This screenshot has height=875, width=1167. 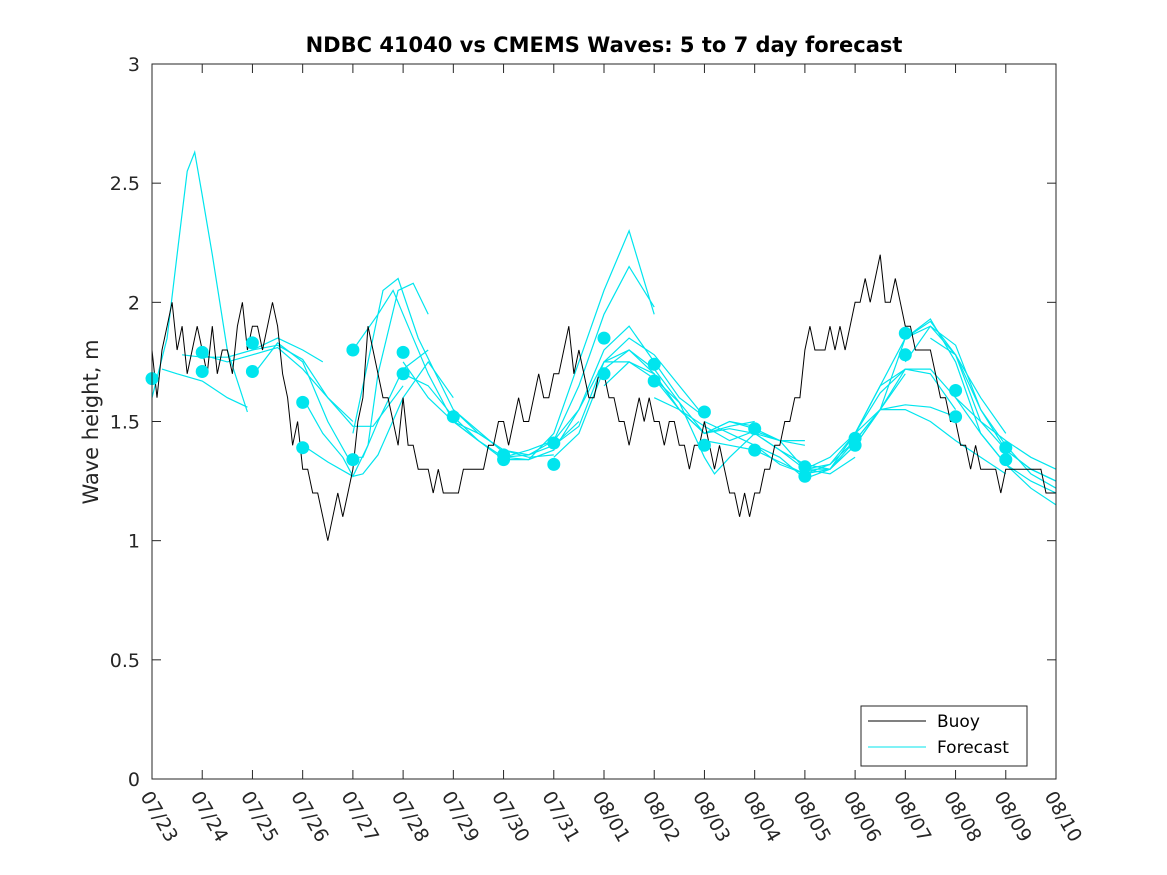 What do you see at coordinates (1063, 817) in the screenshot?
I see `x-tick-label: 08/10` at bounding box center [1063, 817].